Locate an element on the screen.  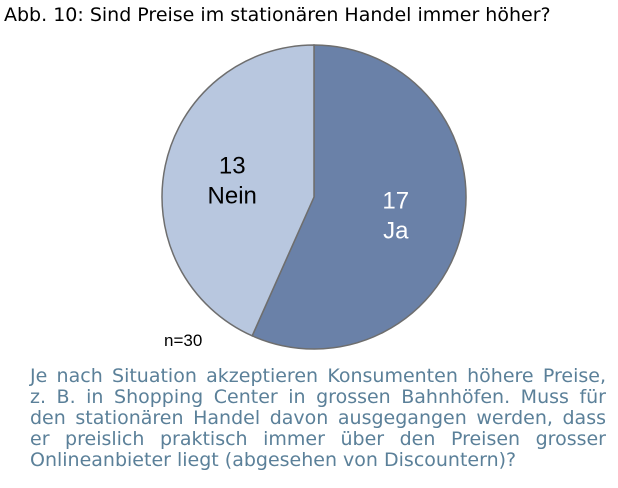
pie-slice-nein is located at coordinates (238, 190).